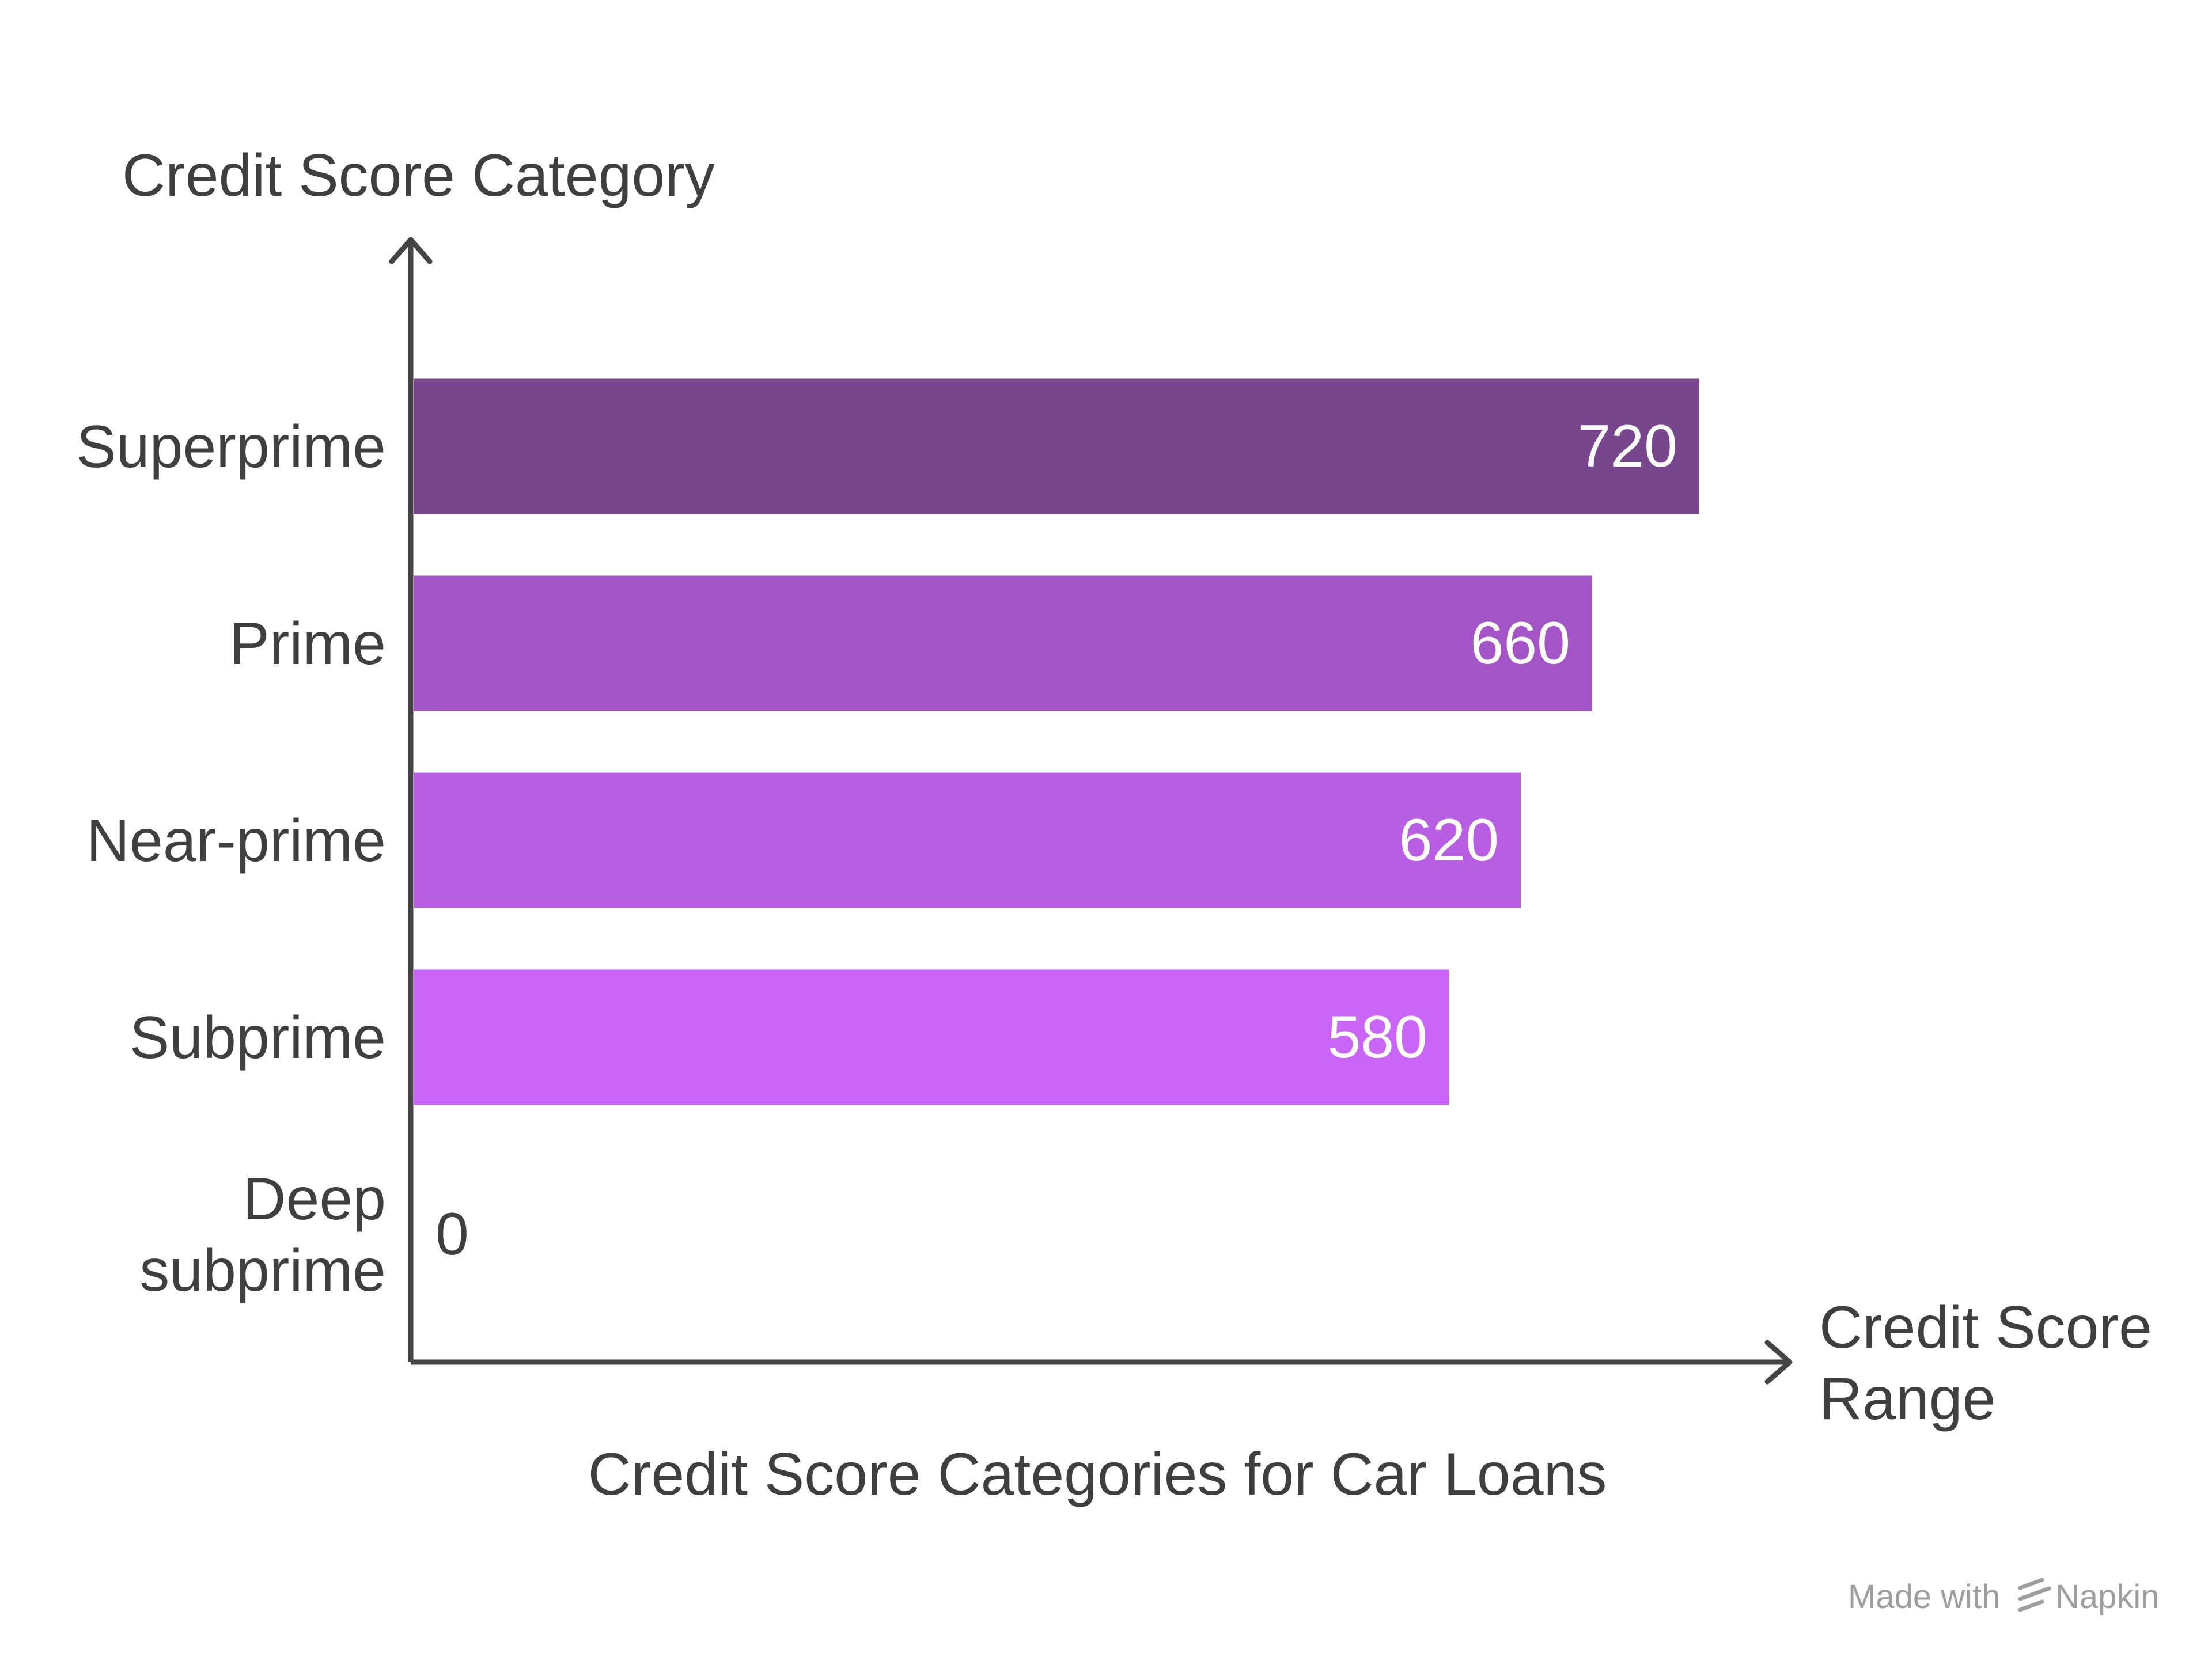 Image resolution: width=2212 pixels, height=1657 pixels. I want to click on category-label: Superprime, so click(231, 447).